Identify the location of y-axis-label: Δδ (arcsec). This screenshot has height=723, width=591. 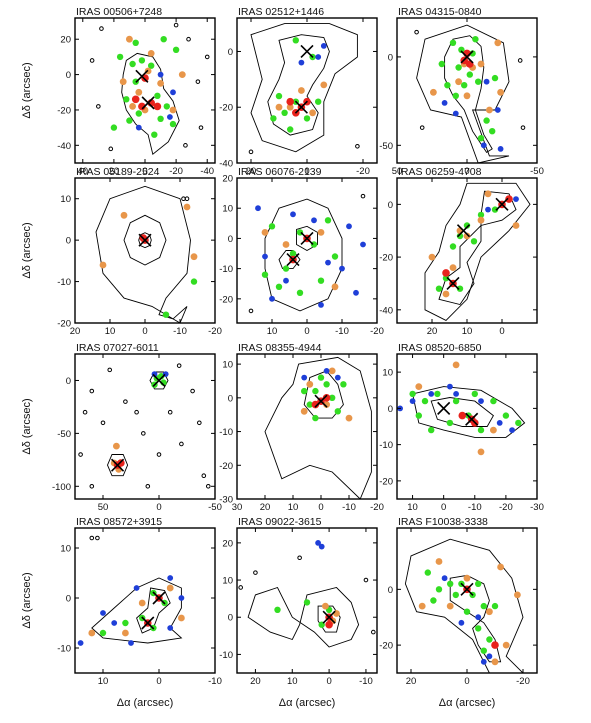
(27, 600).